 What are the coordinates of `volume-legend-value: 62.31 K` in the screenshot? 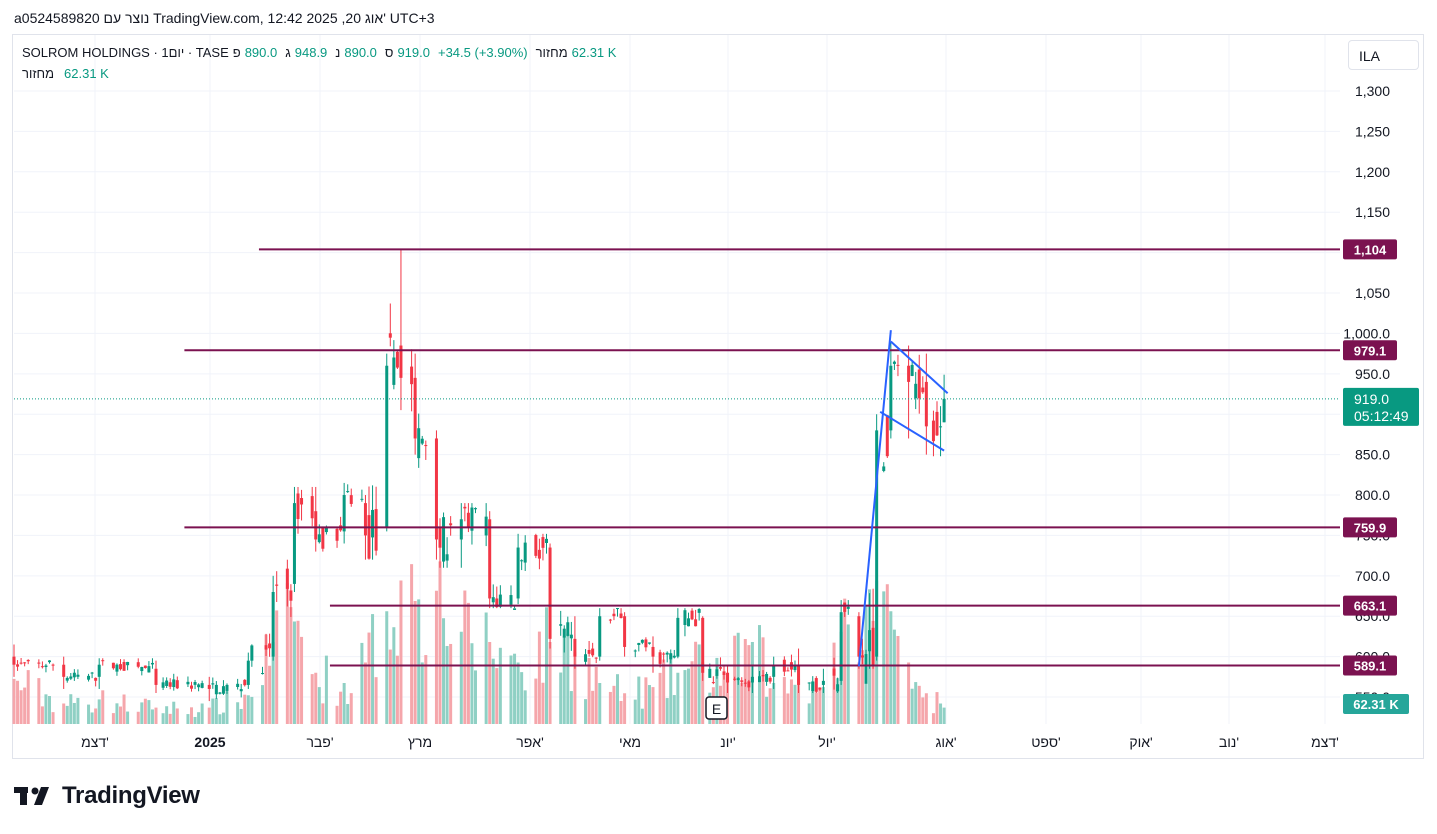 It's located at (86, 73).